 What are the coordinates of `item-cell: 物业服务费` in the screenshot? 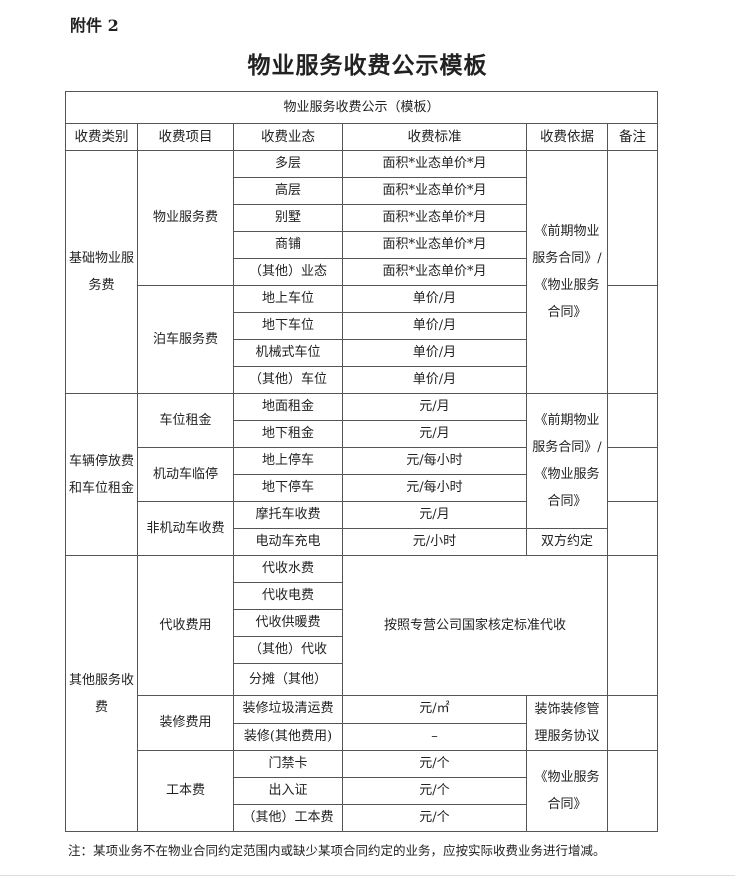 It's located at (185, 218).